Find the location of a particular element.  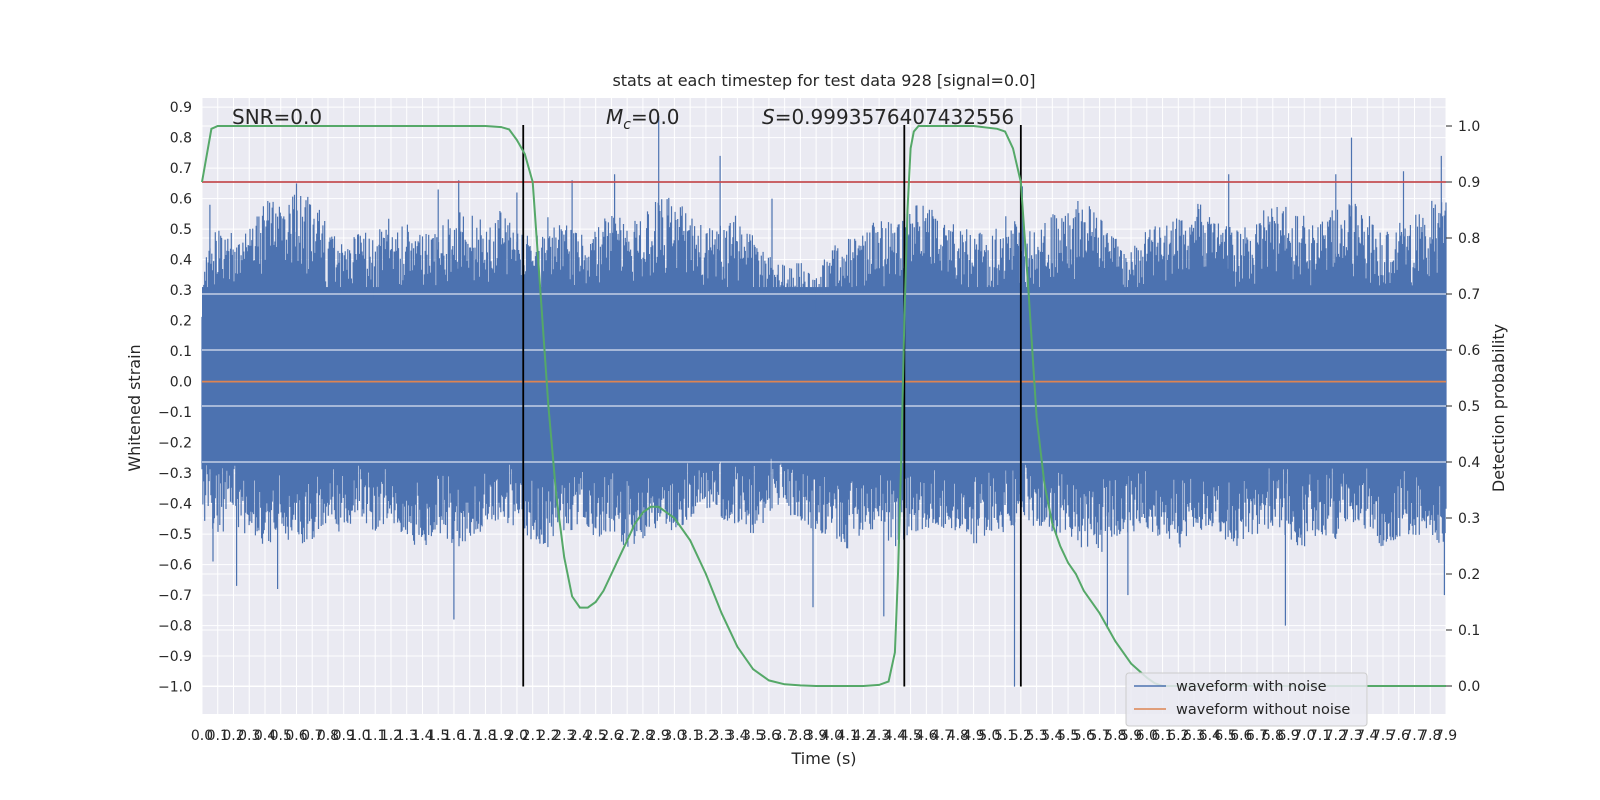

y-tick-label-left: 0.0 is located at coordinates (181, 383).